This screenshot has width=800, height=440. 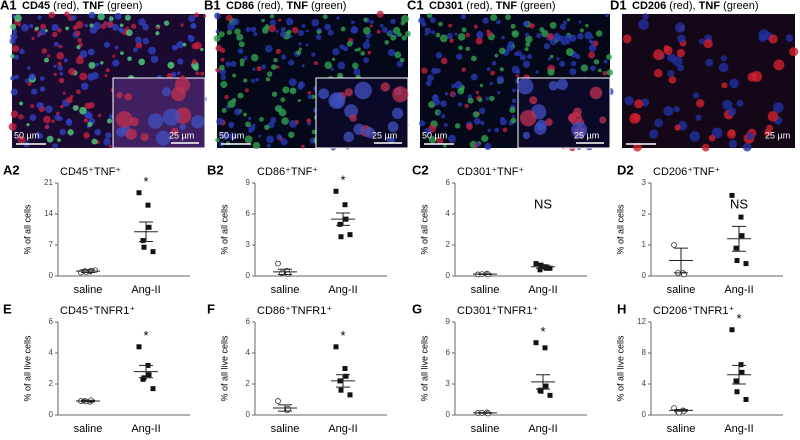 What do you see at coordinates (51, 414) in the screenshot?
I see `y-tick-label: 0` at bounding box center [51, 414].